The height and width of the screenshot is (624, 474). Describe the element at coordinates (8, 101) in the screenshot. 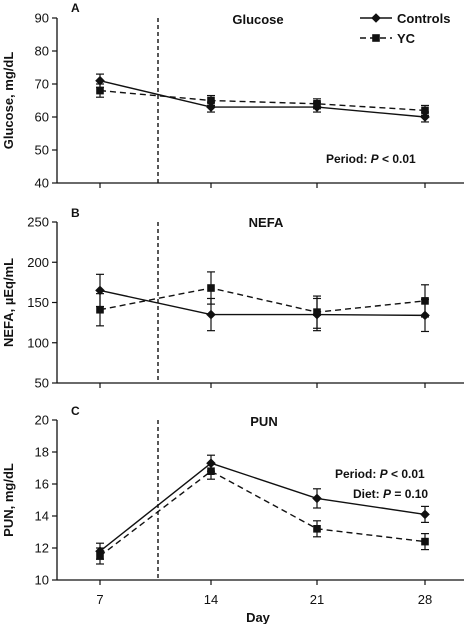

I see `panel-0-y-axis-label: Glucose, mg/dL` at that location.